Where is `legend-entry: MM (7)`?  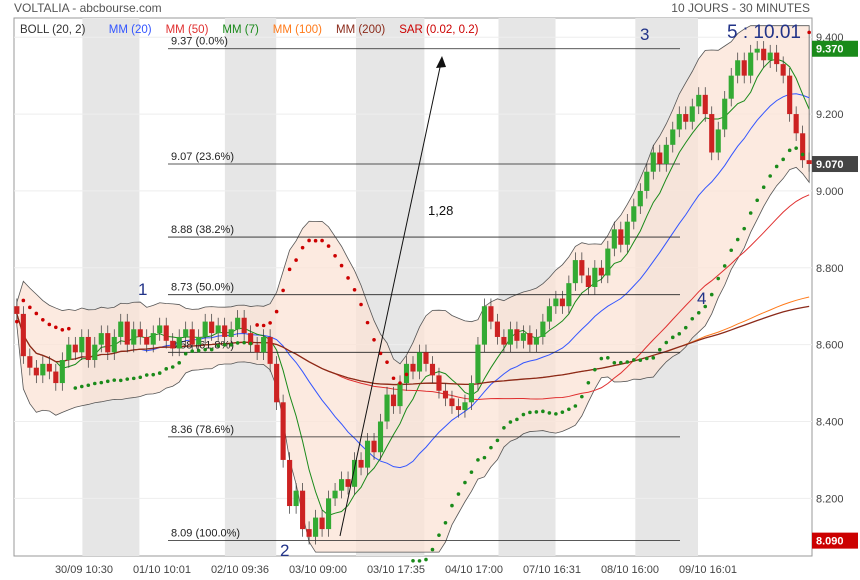 legend-entry: MM (7) is located at coordinates (240, 30).